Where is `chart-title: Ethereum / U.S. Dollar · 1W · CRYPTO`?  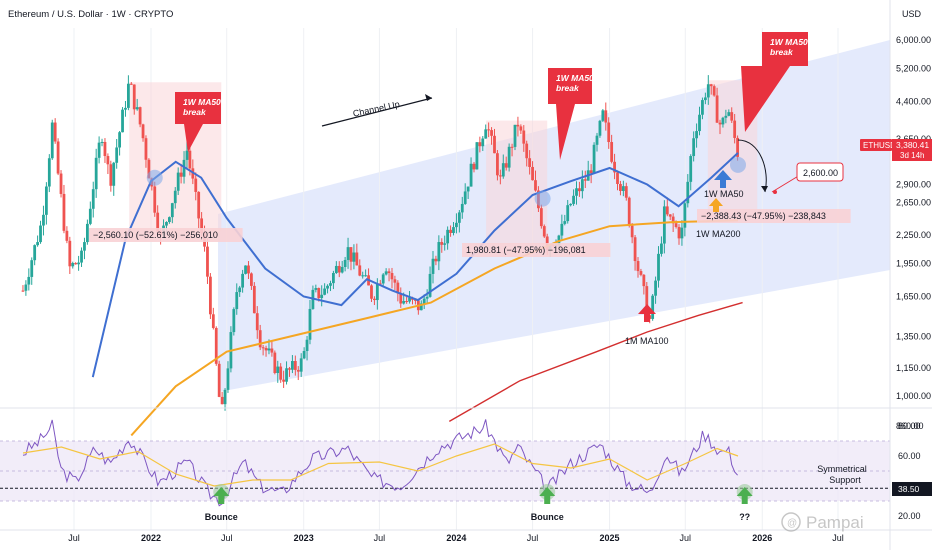 chart-title: Ethereum / U.S. Dollar · 1W · CRYPTO is located at coordinates (90, 14).